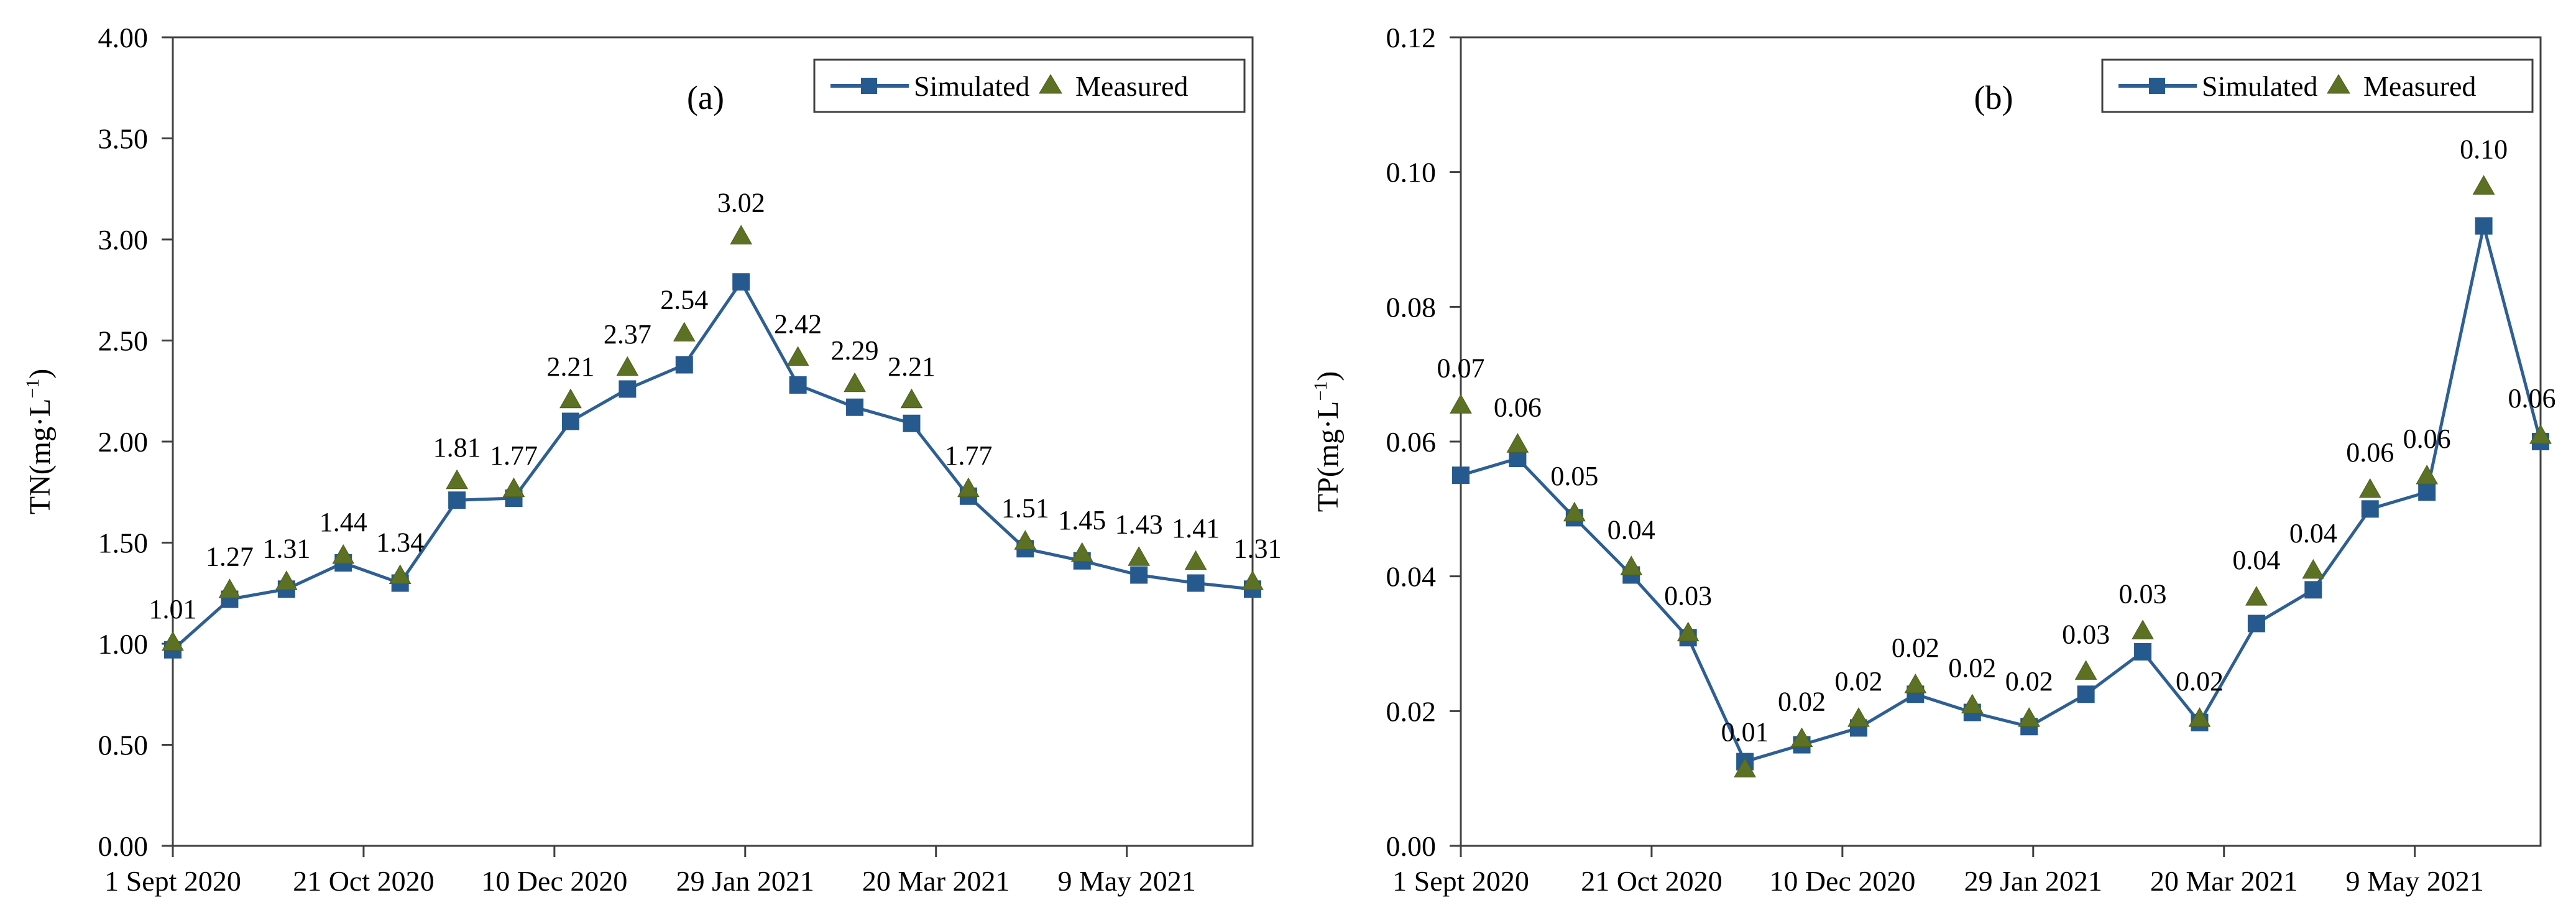 This screenshot has height=918, width=2576. What do you see at coordinates (230, 556) in the screenshot?
I see `data-point-label: 1.27` at bounding box center [230, 556].